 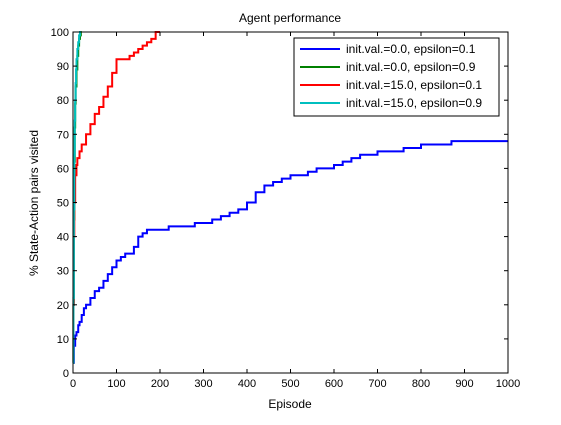 I want to click on y-tick-label: 100, so click(x=60, y=33).